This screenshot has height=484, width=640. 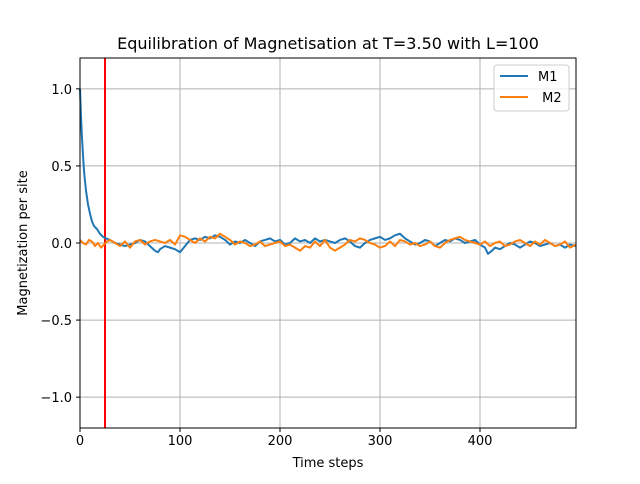 I want to click on x-axis-label: Time steps, so click(x=328, y=463).